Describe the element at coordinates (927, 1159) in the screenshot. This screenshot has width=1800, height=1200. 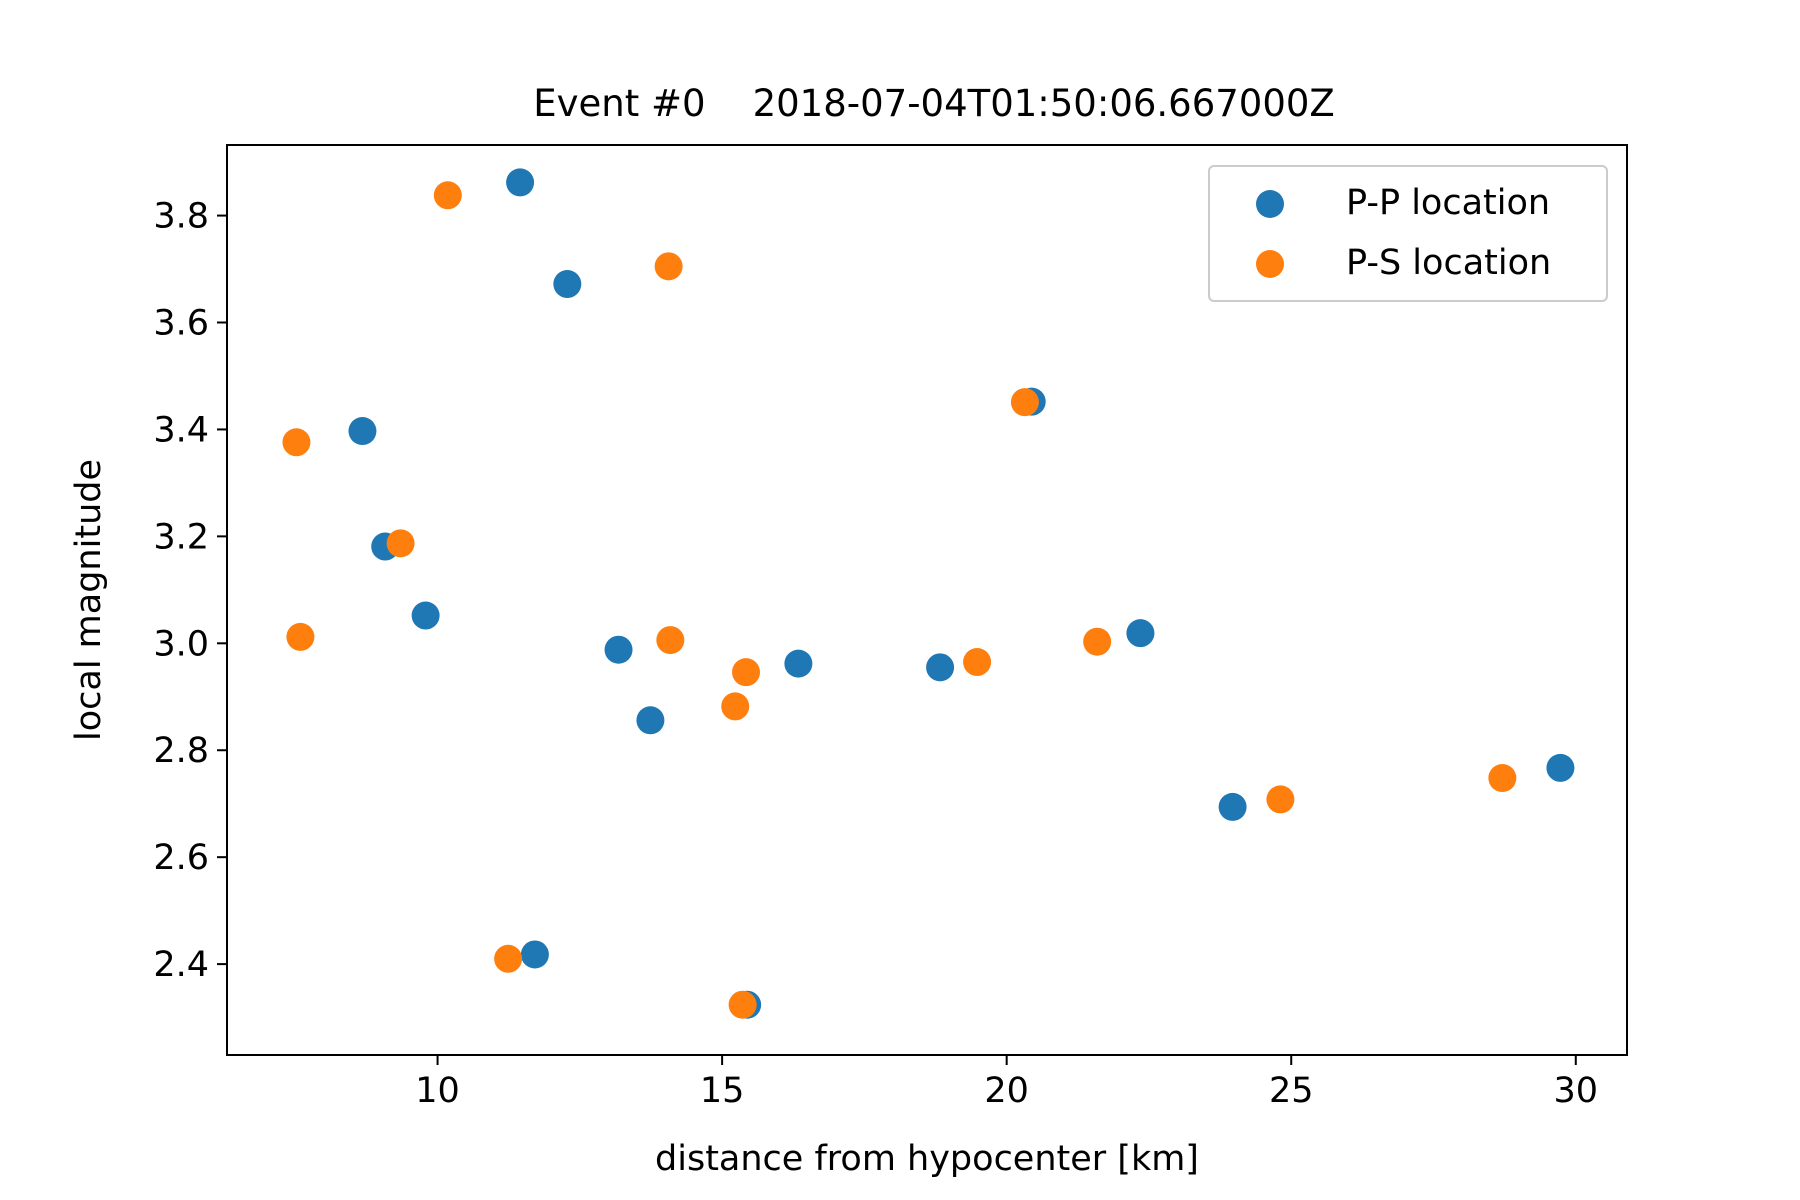
I see `x-axis-label: distance from hypocenter [km]` at that location.